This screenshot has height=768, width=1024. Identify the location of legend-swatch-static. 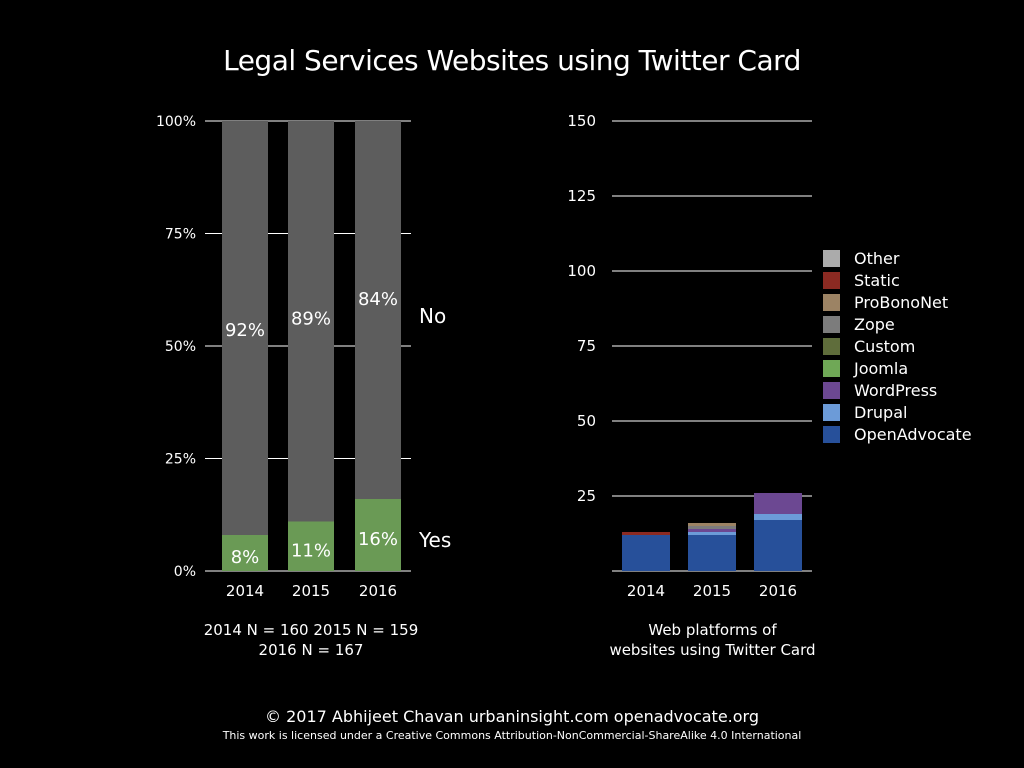
(831, 280).